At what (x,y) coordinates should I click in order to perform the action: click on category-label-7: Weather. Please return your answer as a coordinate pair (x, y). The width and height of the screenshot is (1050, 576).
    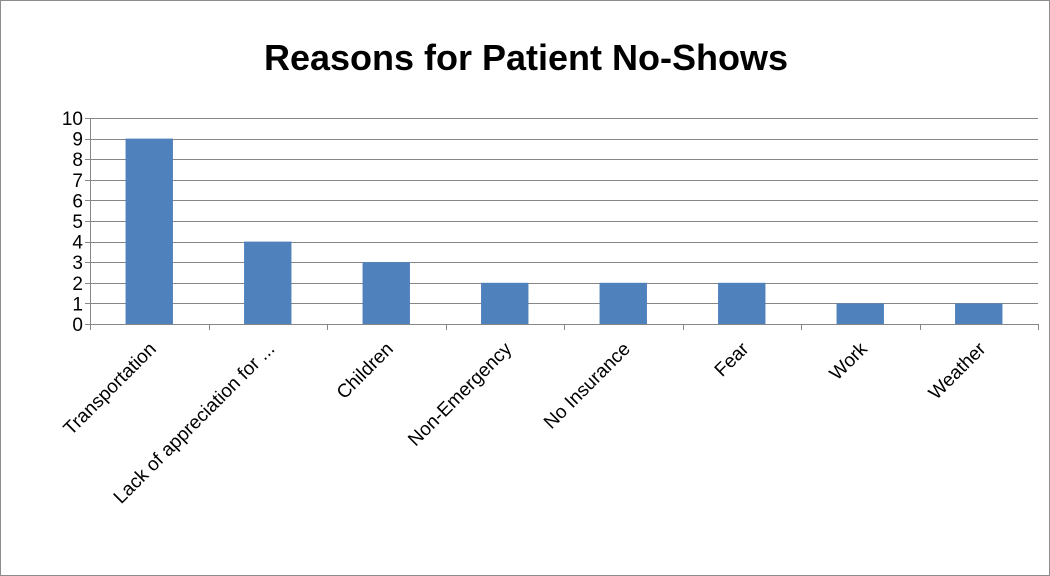
    Looking at the image, I should click on (958, 371).